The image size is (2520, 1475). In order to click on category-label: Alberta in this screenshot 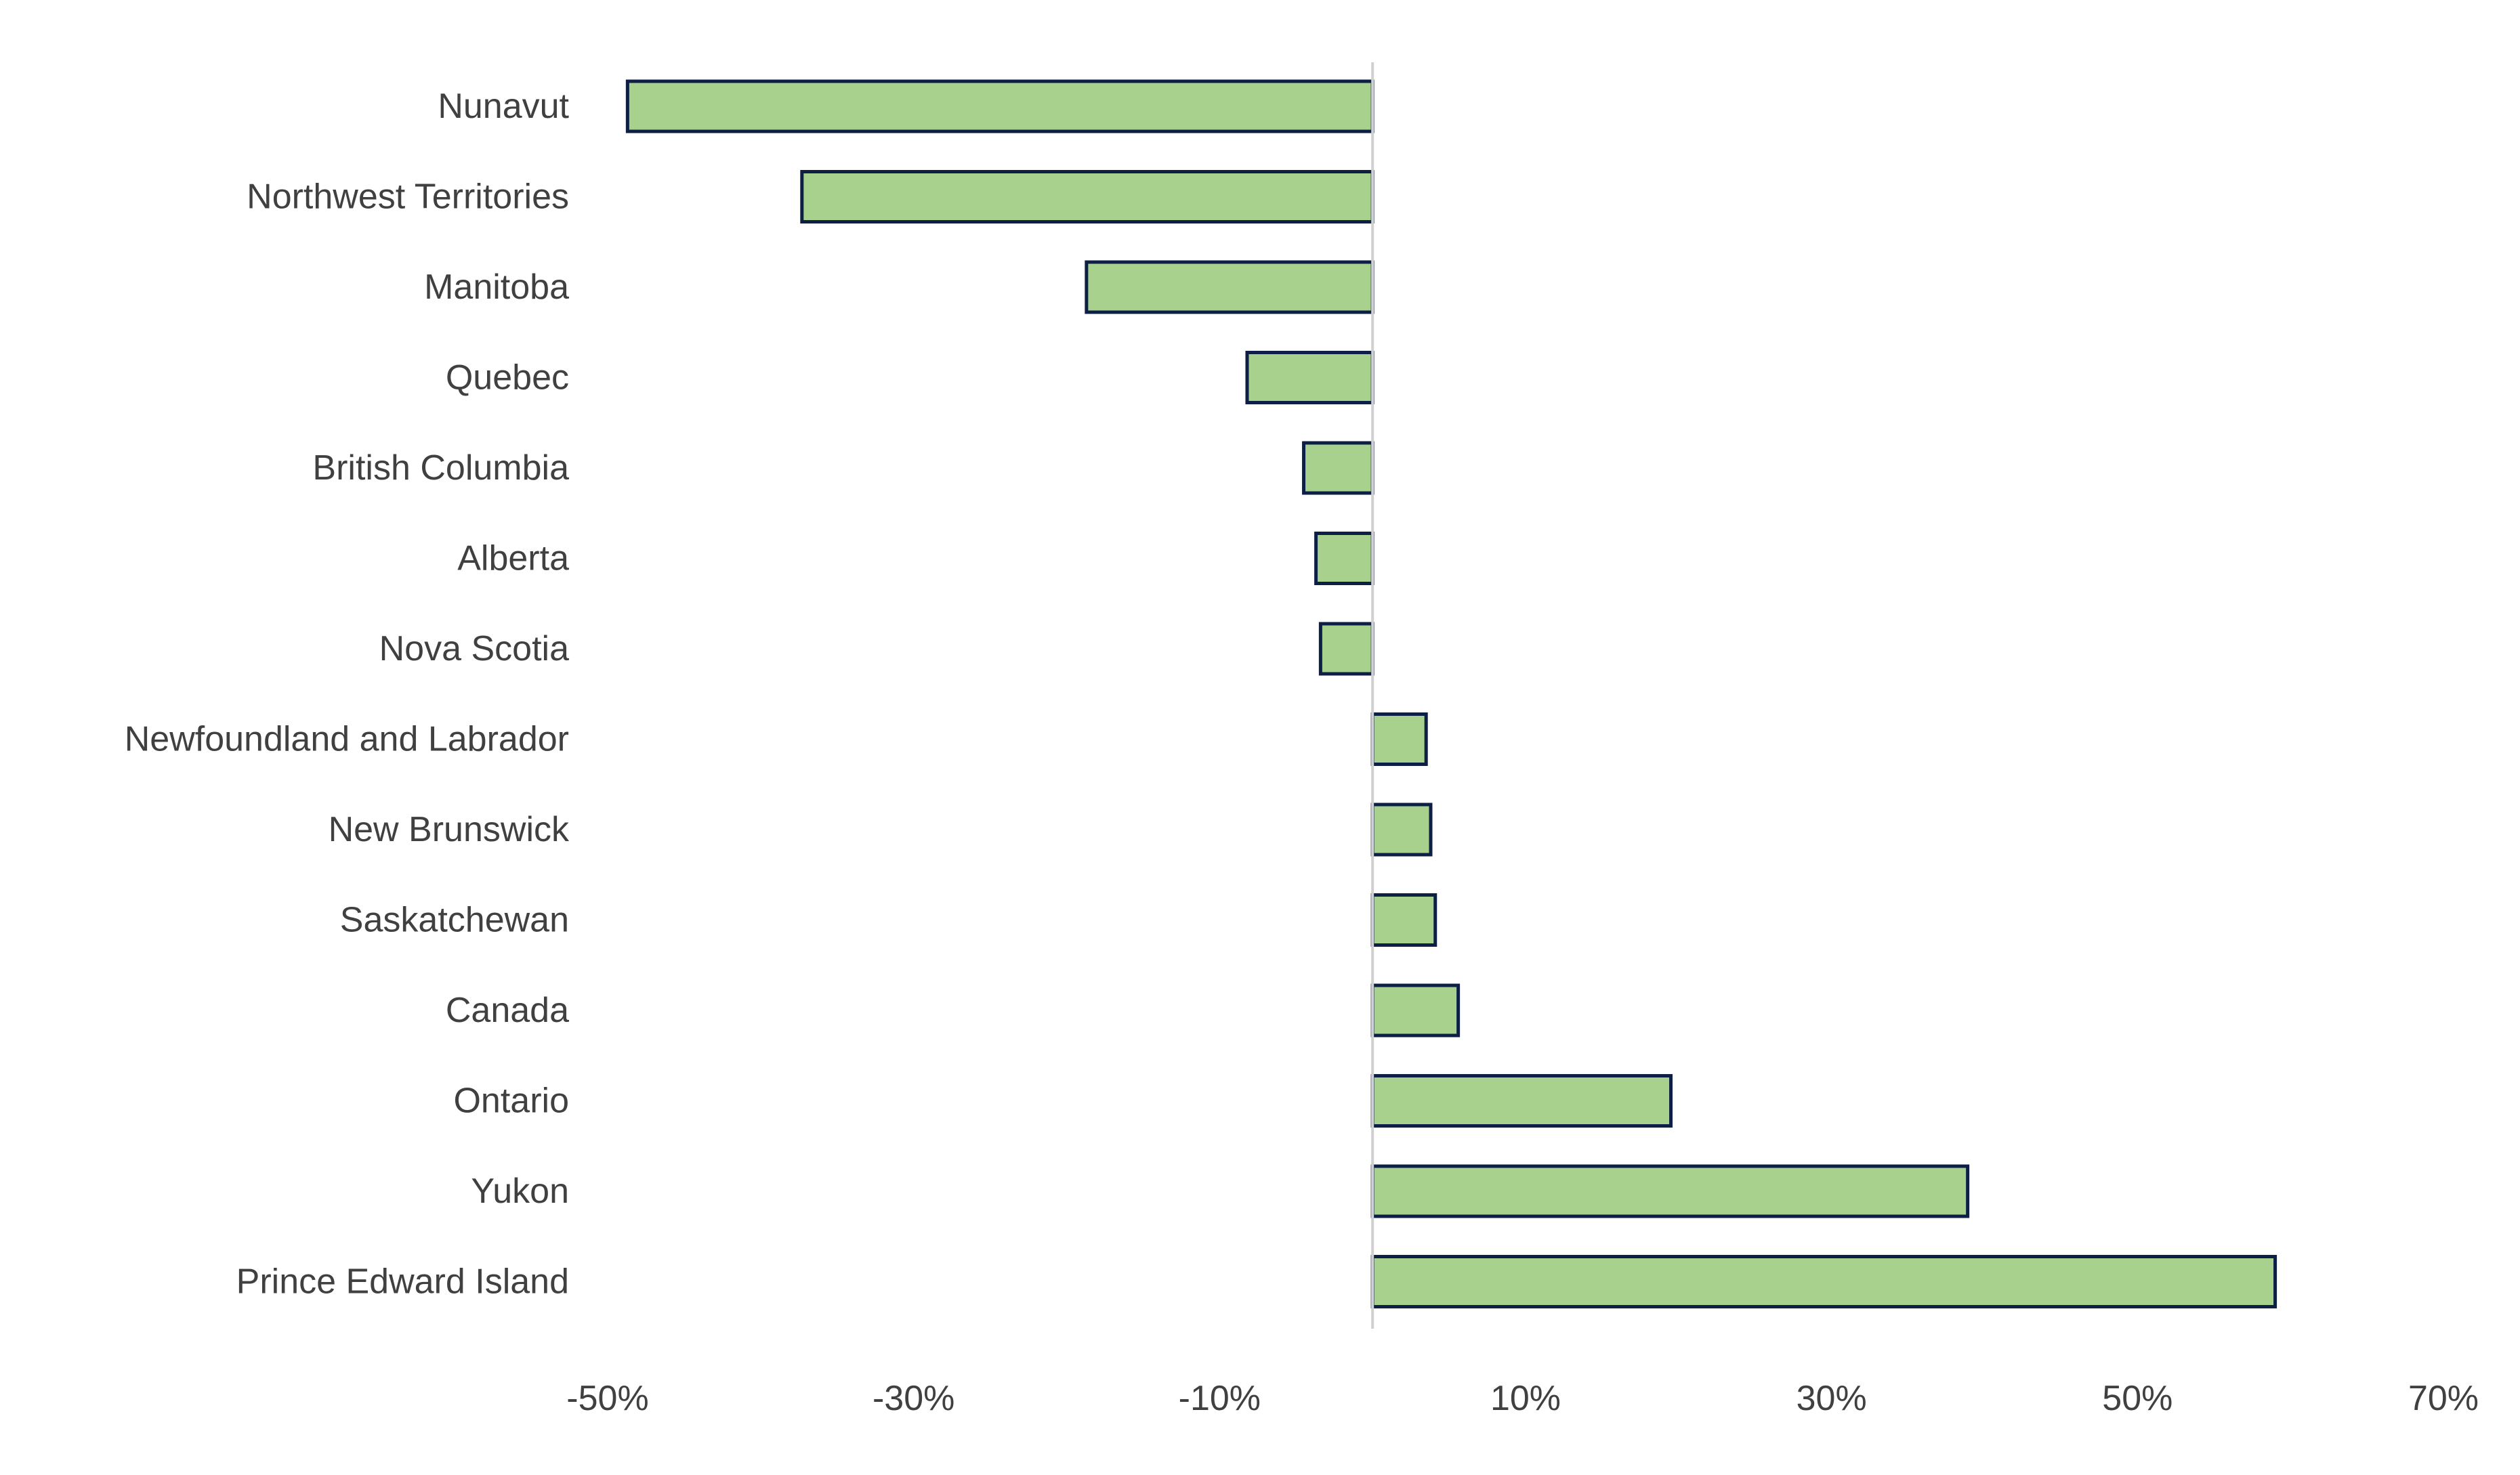, I will do `click(513, 559)`.